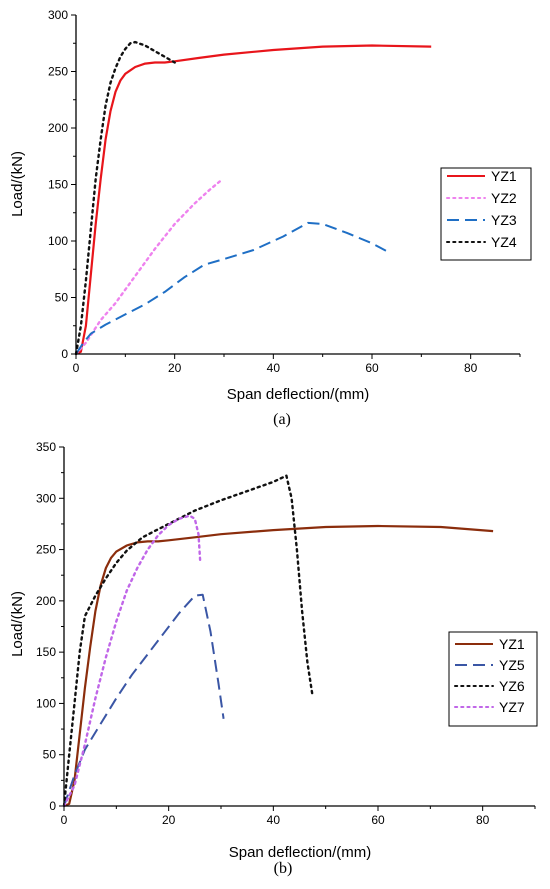  Describe the element at coordinates (504, 220) in the screenshot. I see `legend-label-yz3: YZ3` at that location.